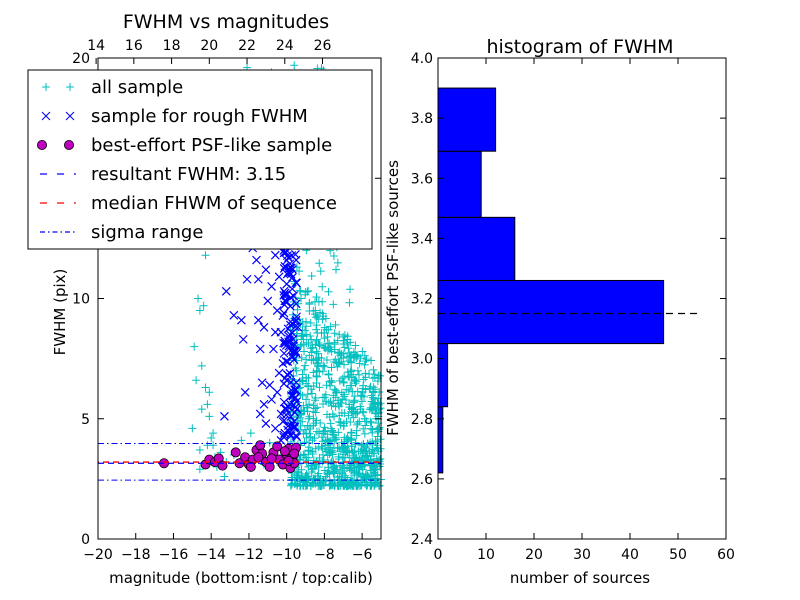 The width and height of the screenshot is (800, 600). What do you see at coordinates (211, 555) in the screenshot?
I see `x-tick-label: −14` at bounding box center [211, 555].